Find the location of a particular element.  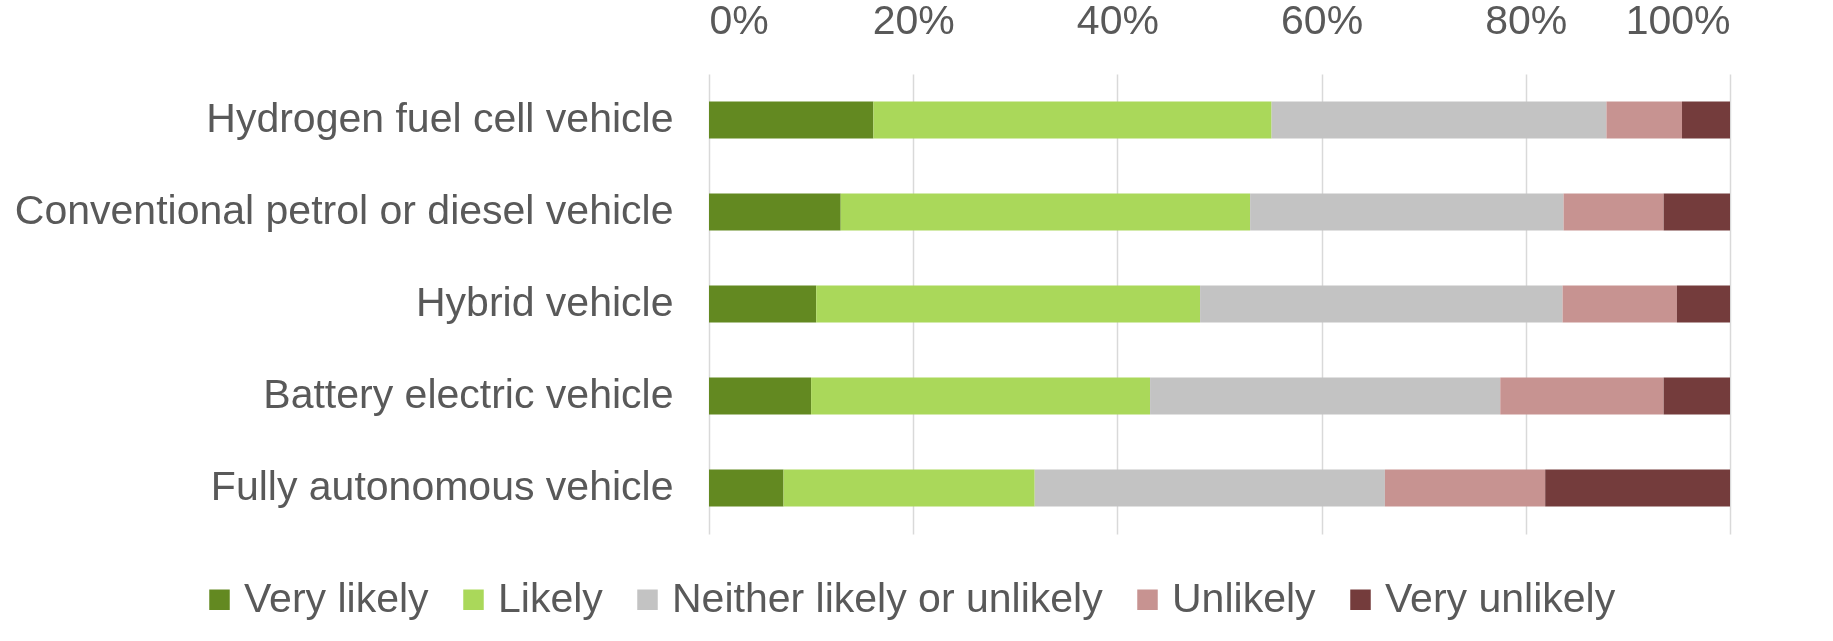

y-tick-label: Hydrogen fuel cell vehicle is located at coordinates (440, 118).